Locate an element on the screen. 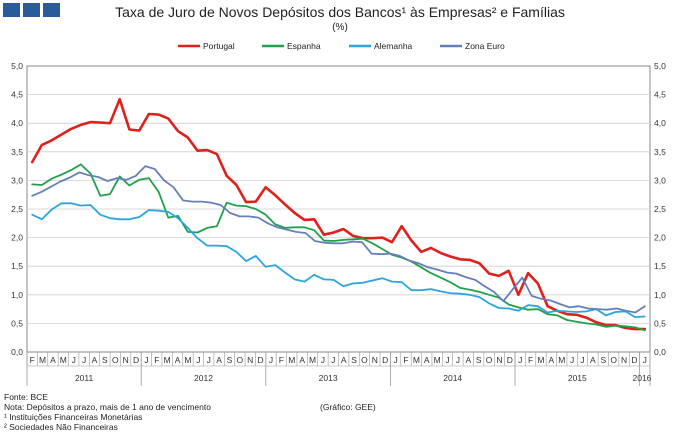  x-year-label: 2016 is located at coordinates (642, 378).